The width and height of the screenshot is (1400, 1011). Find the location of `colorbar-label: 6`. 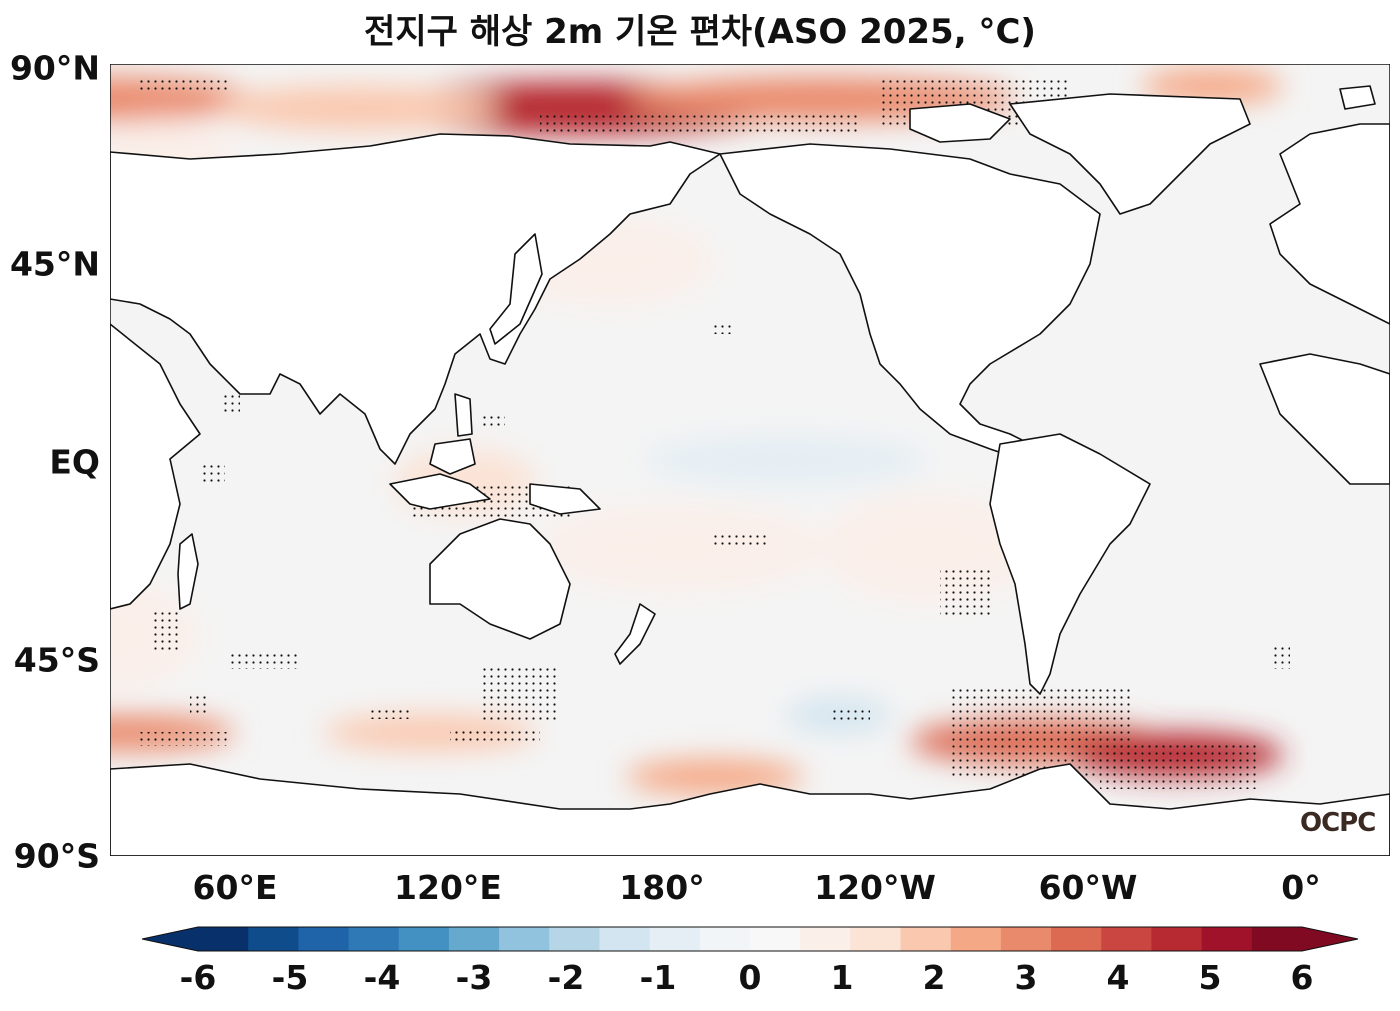

colorbar-label: 6 is located at coordinates (1302, 977).